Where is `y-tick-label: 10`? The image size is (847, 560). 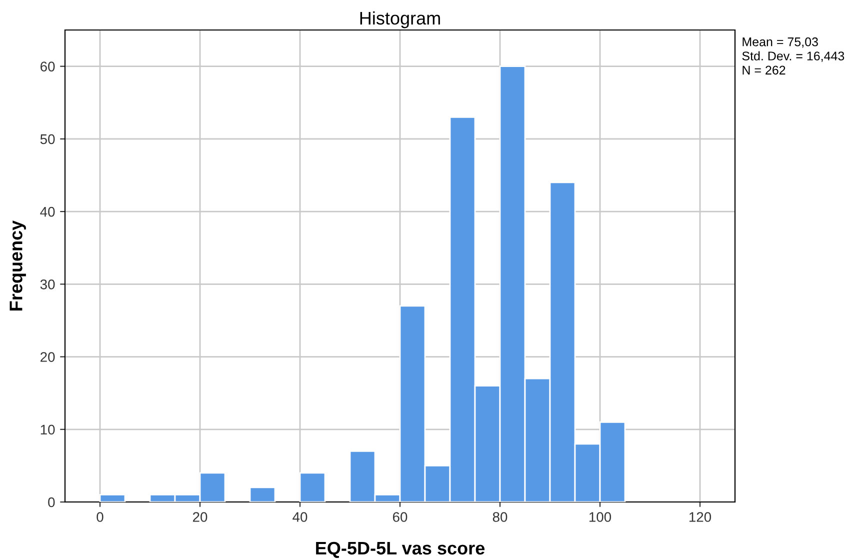
y-tick-label: 10 is located at coordinates (47, 429).